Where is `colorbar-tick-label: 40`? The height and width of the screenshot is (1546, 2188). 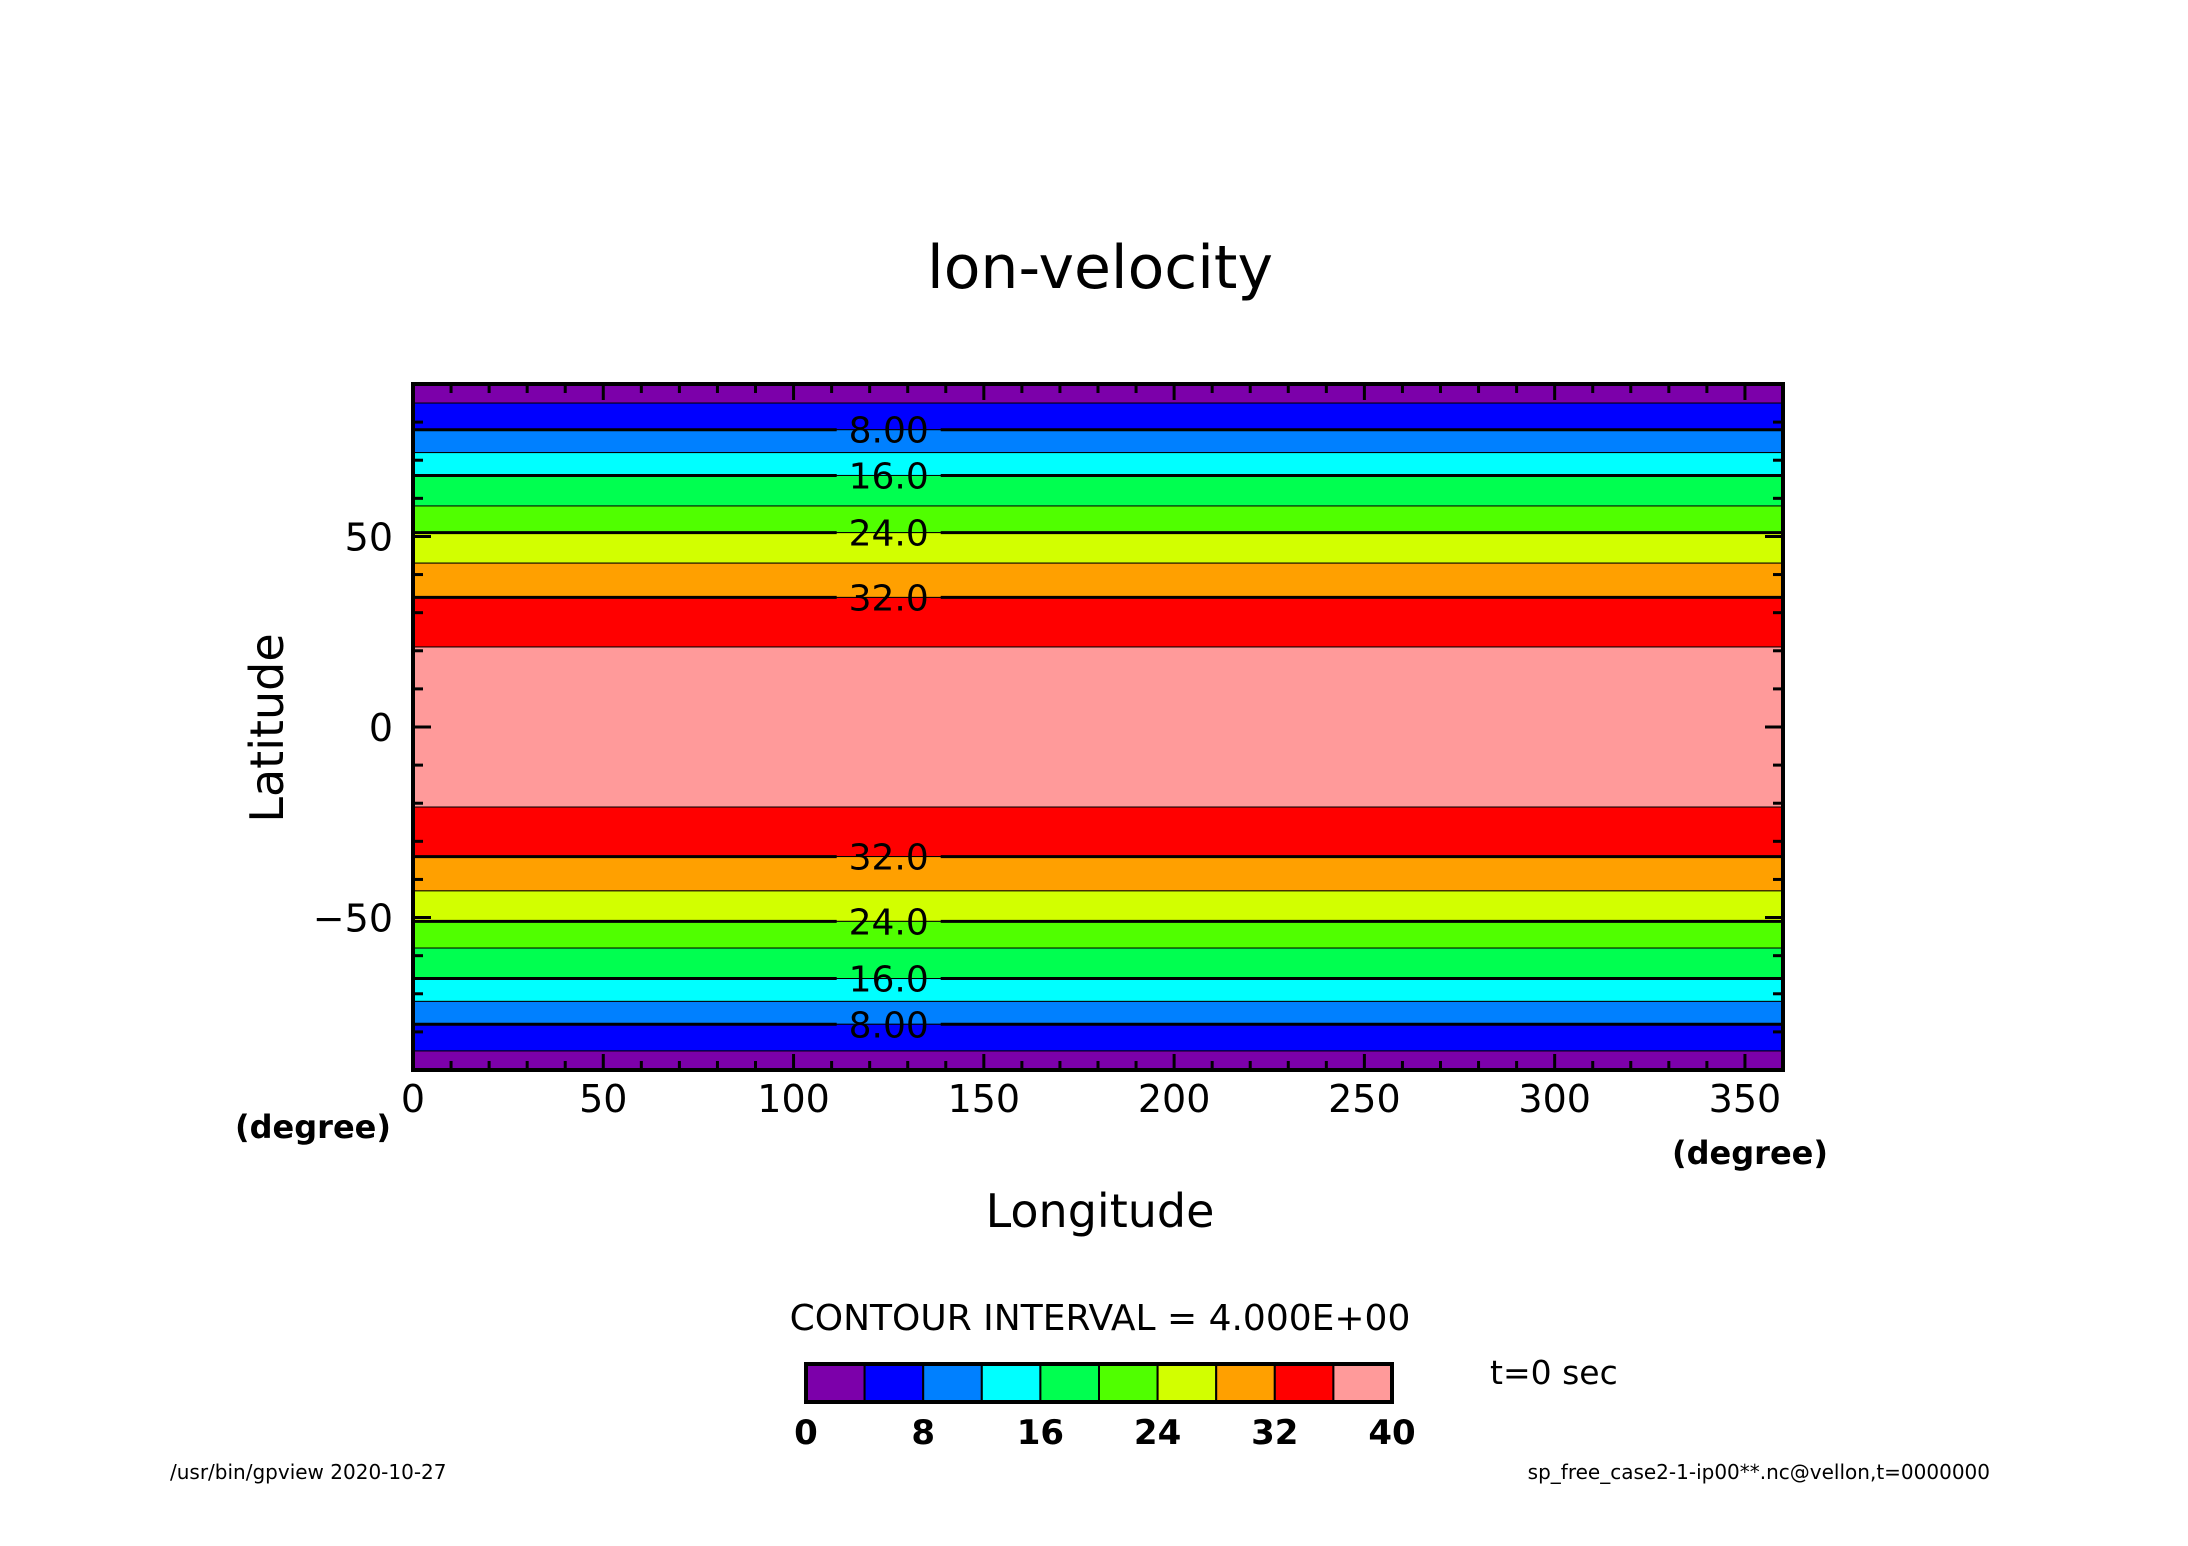
colorbar-tick-label: 40 is located at coordinates (1391, 1433).